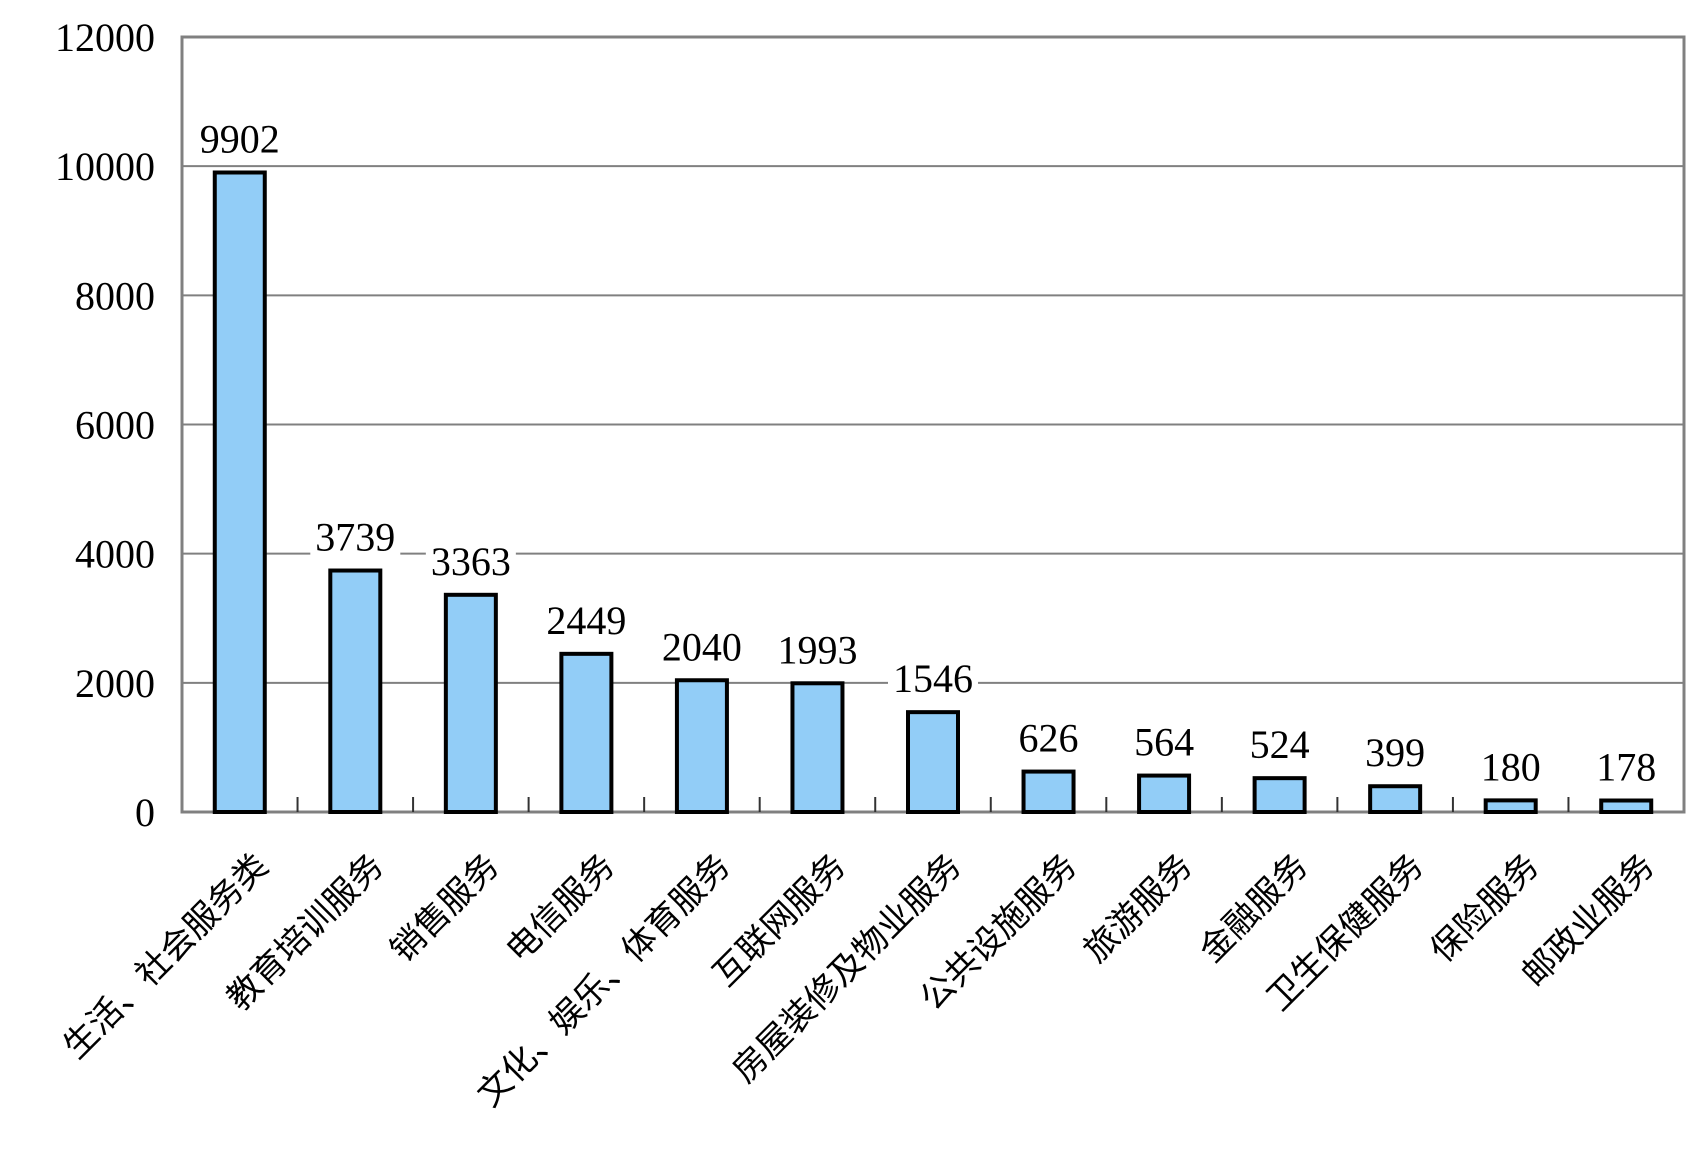  I want to click on value-label: 9902, so click(240, 138).